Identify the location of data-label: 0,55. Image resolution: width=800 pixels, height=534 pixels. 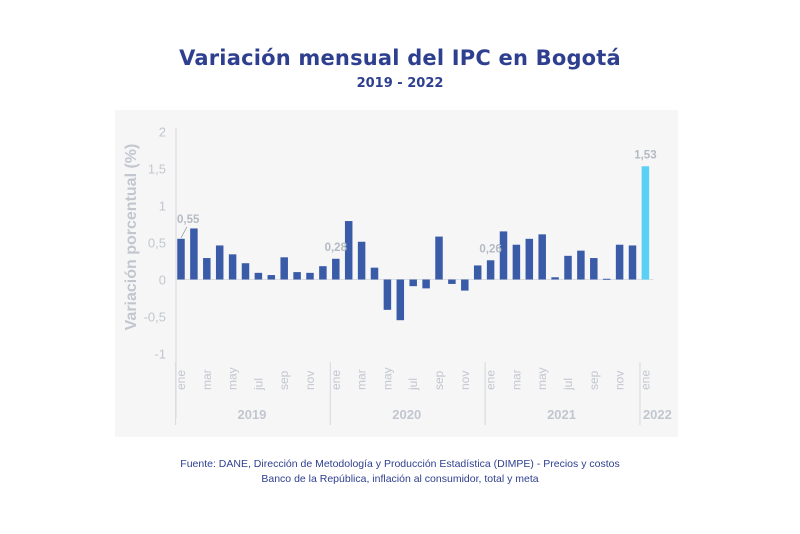
(188, 220).